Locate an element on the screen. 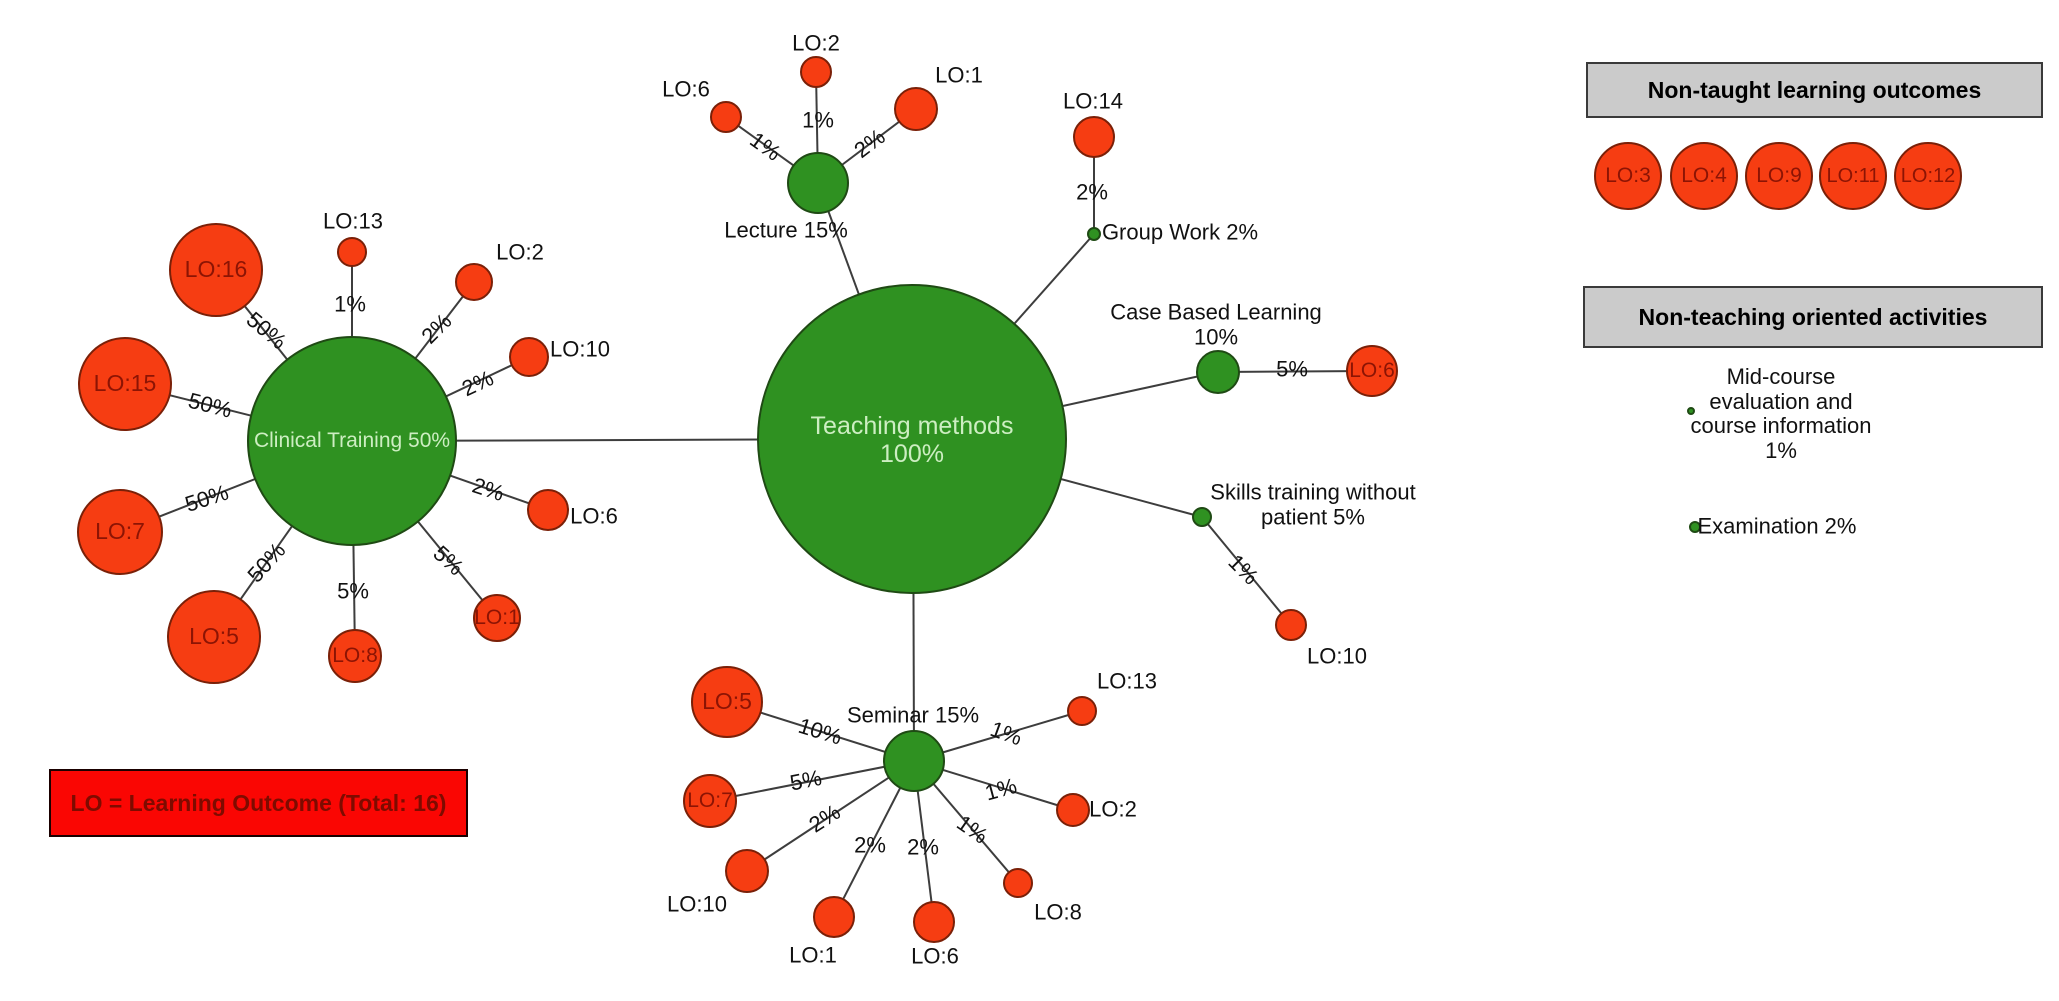 The width and height of the screenshot is (2059, 1001). lecture-lo6-circle is located at coordinates (726, 117).